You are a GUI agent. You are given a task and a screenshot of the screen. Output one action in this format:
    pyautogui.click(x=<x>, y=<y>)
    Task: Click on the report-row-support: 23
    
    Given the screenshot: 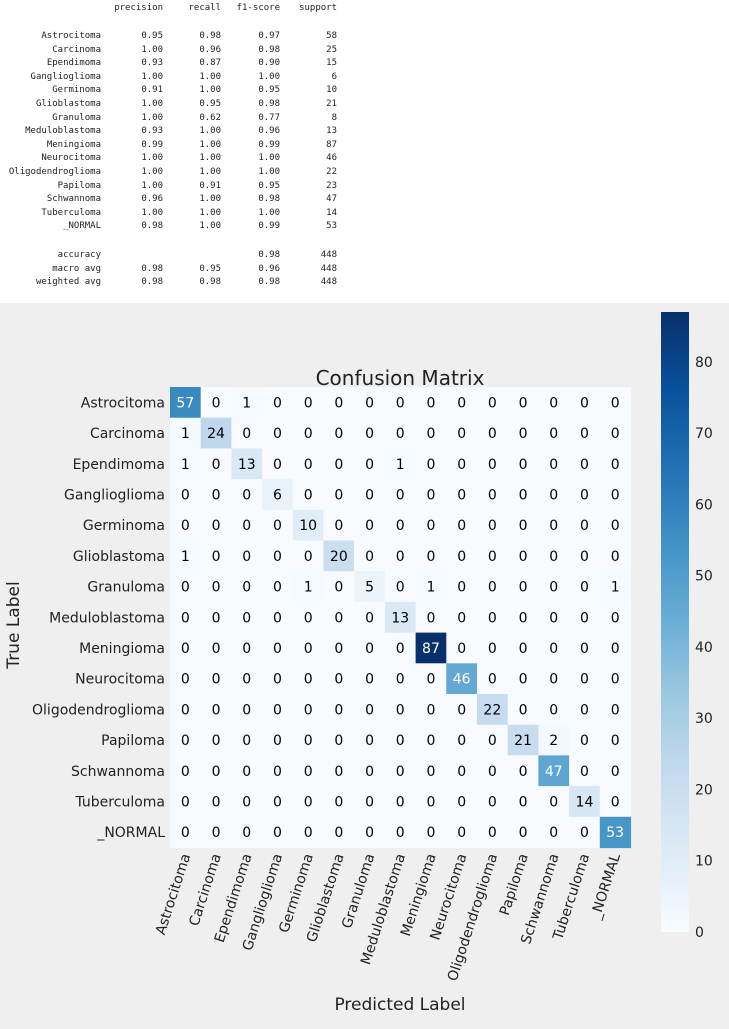 What is the action you would take?
    pyautogui.click(x=331, y=185)
    